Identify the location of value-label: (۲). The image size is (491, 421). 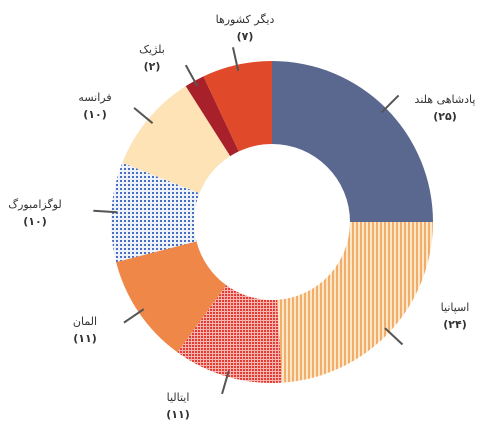
(152, 66).